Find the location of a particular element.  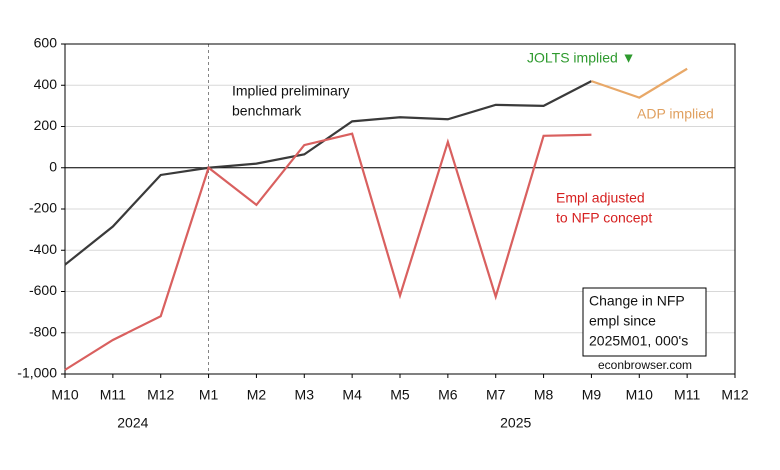

year-label: 2024 is located at coordinates (132, 423).